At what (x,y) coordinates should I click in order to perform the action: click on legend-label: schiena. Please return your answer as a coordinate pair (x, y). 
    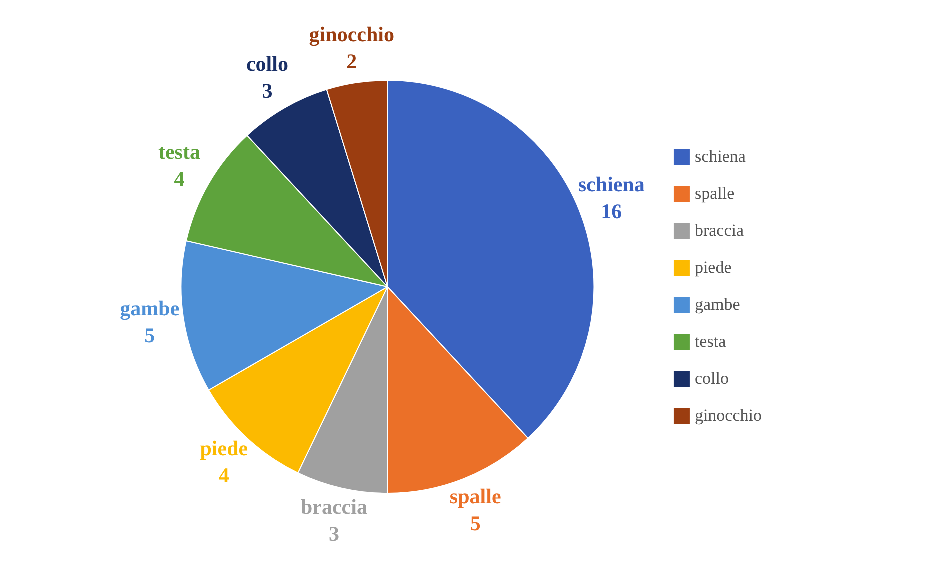
    Looking at the image, I should click on (720, 156).